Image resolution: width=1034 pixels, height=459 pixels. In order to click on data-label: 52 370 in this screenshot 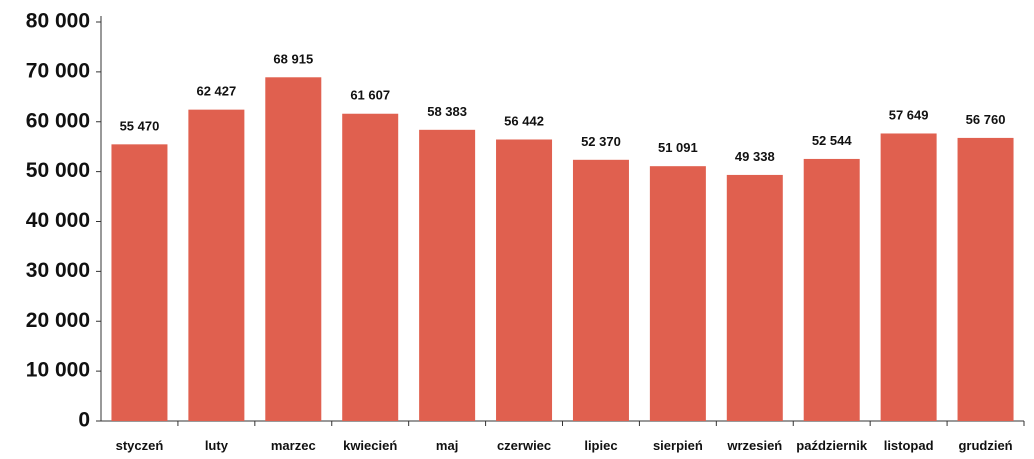, I will do `click(601, 141)`.